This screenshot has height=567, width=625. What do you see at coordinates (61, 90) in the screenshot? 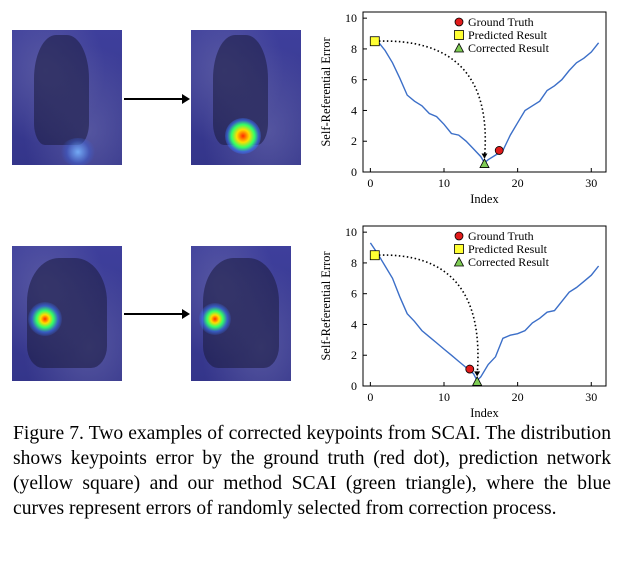
I see `person-silhouette` at bounding box center [61, 90].